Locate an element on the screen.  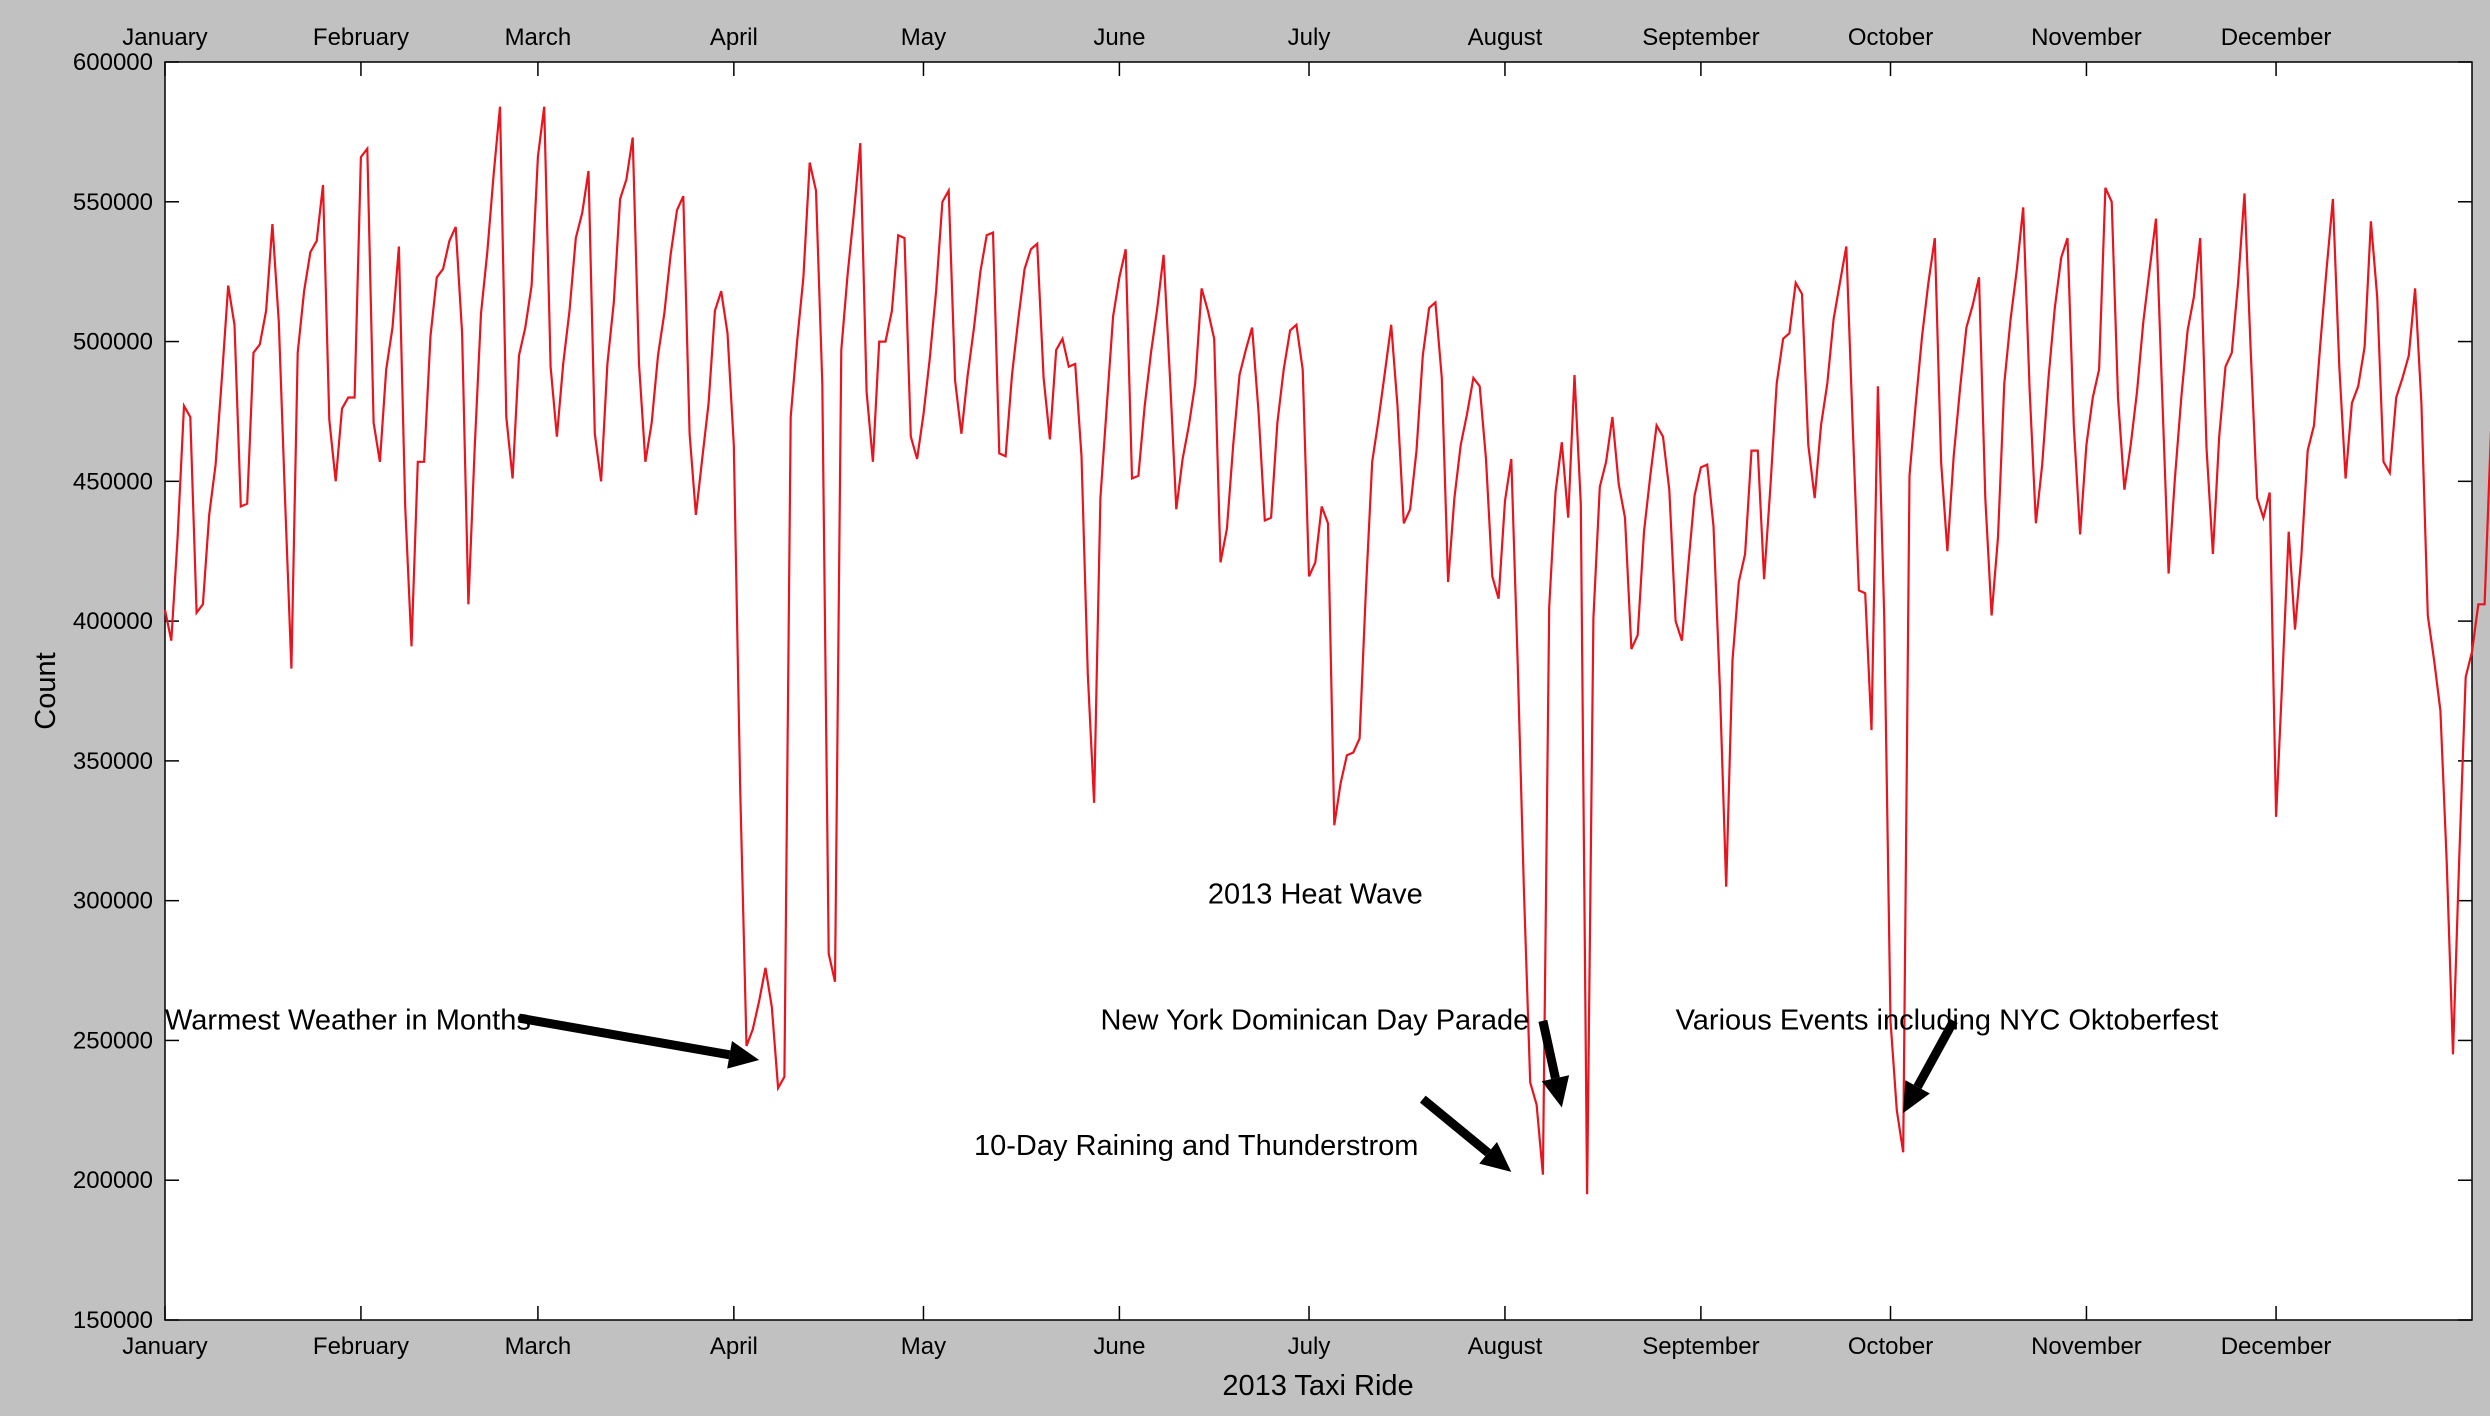
x-tick-label-bottom-july: July is located at coordinates (1309, 1346).